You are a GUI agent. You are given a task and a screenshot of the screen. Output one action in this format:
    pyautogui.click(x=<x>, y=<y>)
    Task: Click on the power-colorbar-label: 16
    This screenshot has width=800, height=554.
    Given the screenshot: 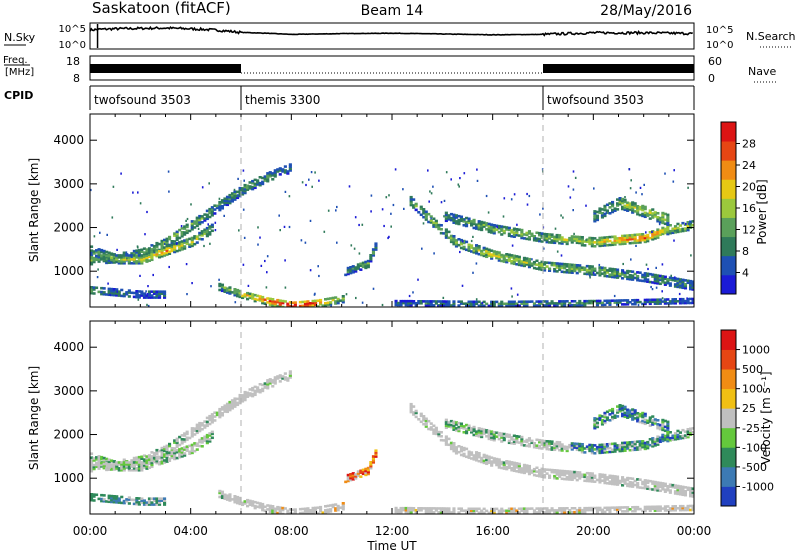 What is the action you would take?
    pyautogui.click(x=749, y=208)
    